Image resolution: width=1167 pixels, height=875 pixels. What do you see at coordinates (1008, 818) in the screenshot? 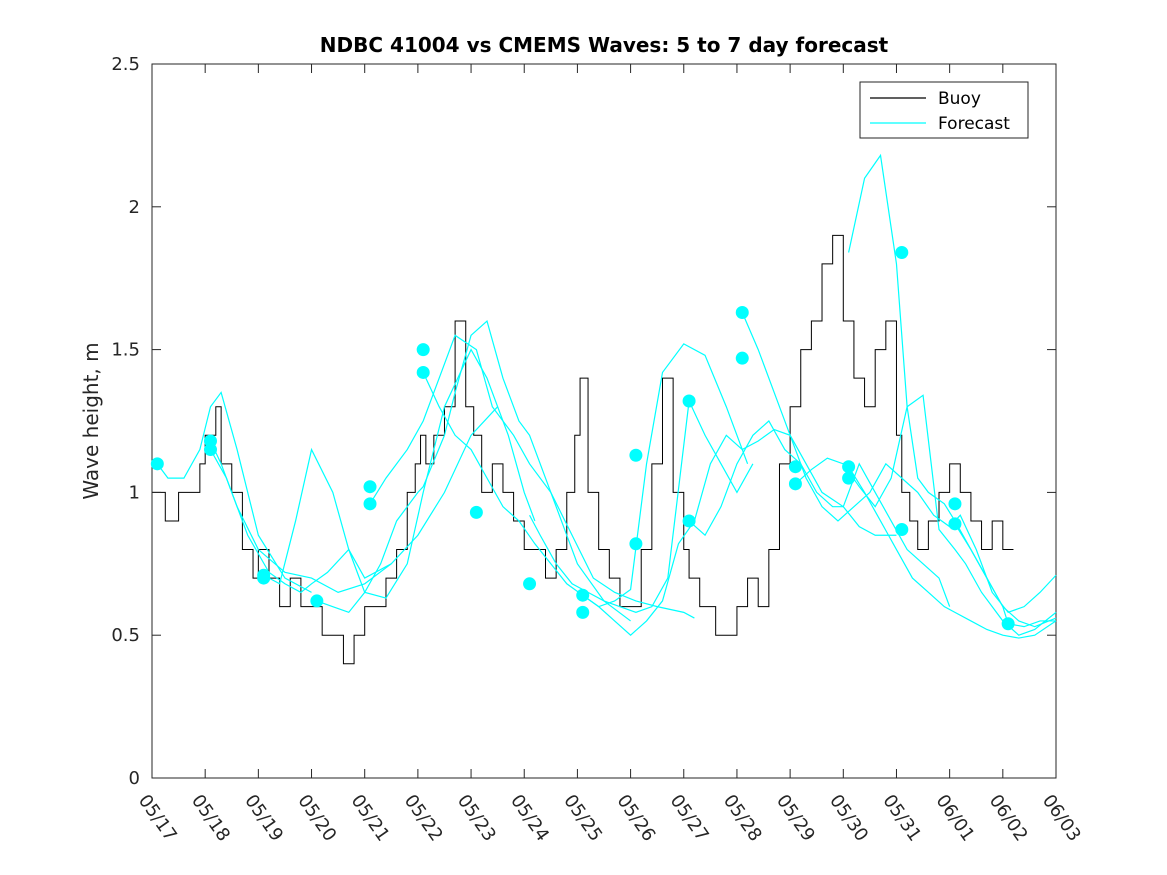
I see `x-tick-label: 06/02` at bounding box center [1008, 818].